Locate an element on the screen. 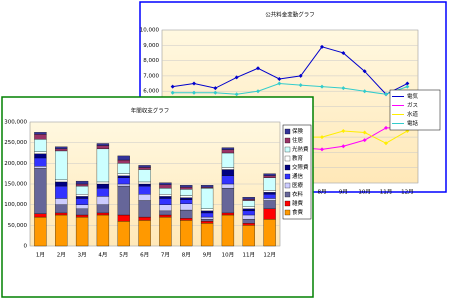 Image resolution: width=450 pixels, height=304 pixels. legend-label: 電話 is located at coordinates (413, 123).